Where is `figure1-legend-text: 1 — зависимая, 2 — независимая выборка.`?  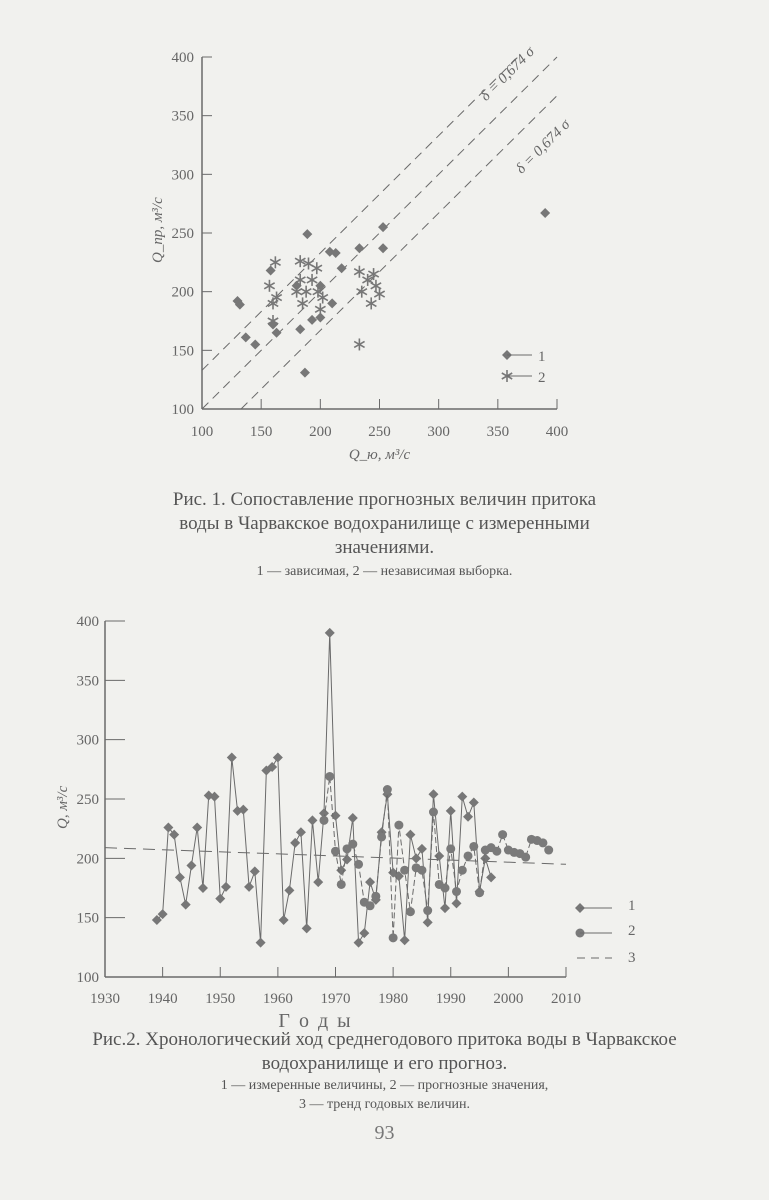 figure1-legend-text: 1 — зависимая, 2 — независимая выборка. is located at coordinates (384, 571).